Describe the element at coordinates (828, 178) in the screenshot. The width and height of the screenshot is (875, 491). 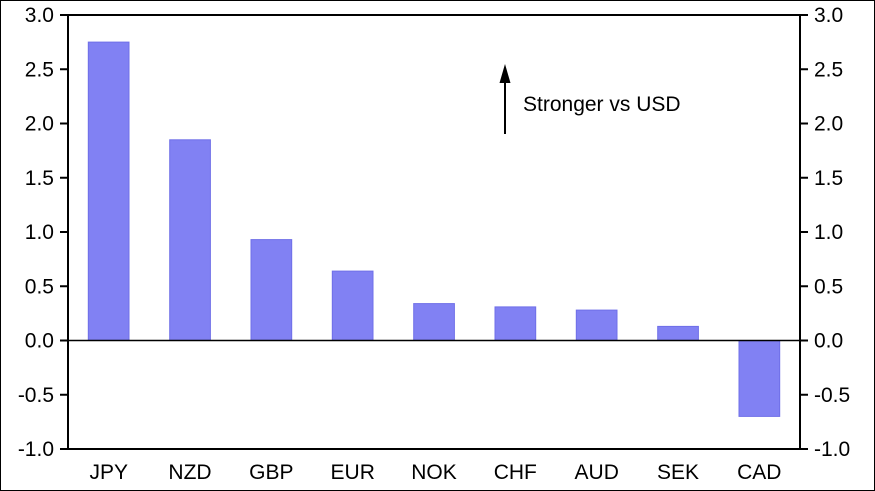
I see `y-tick-label-right: 1.5` at that location.